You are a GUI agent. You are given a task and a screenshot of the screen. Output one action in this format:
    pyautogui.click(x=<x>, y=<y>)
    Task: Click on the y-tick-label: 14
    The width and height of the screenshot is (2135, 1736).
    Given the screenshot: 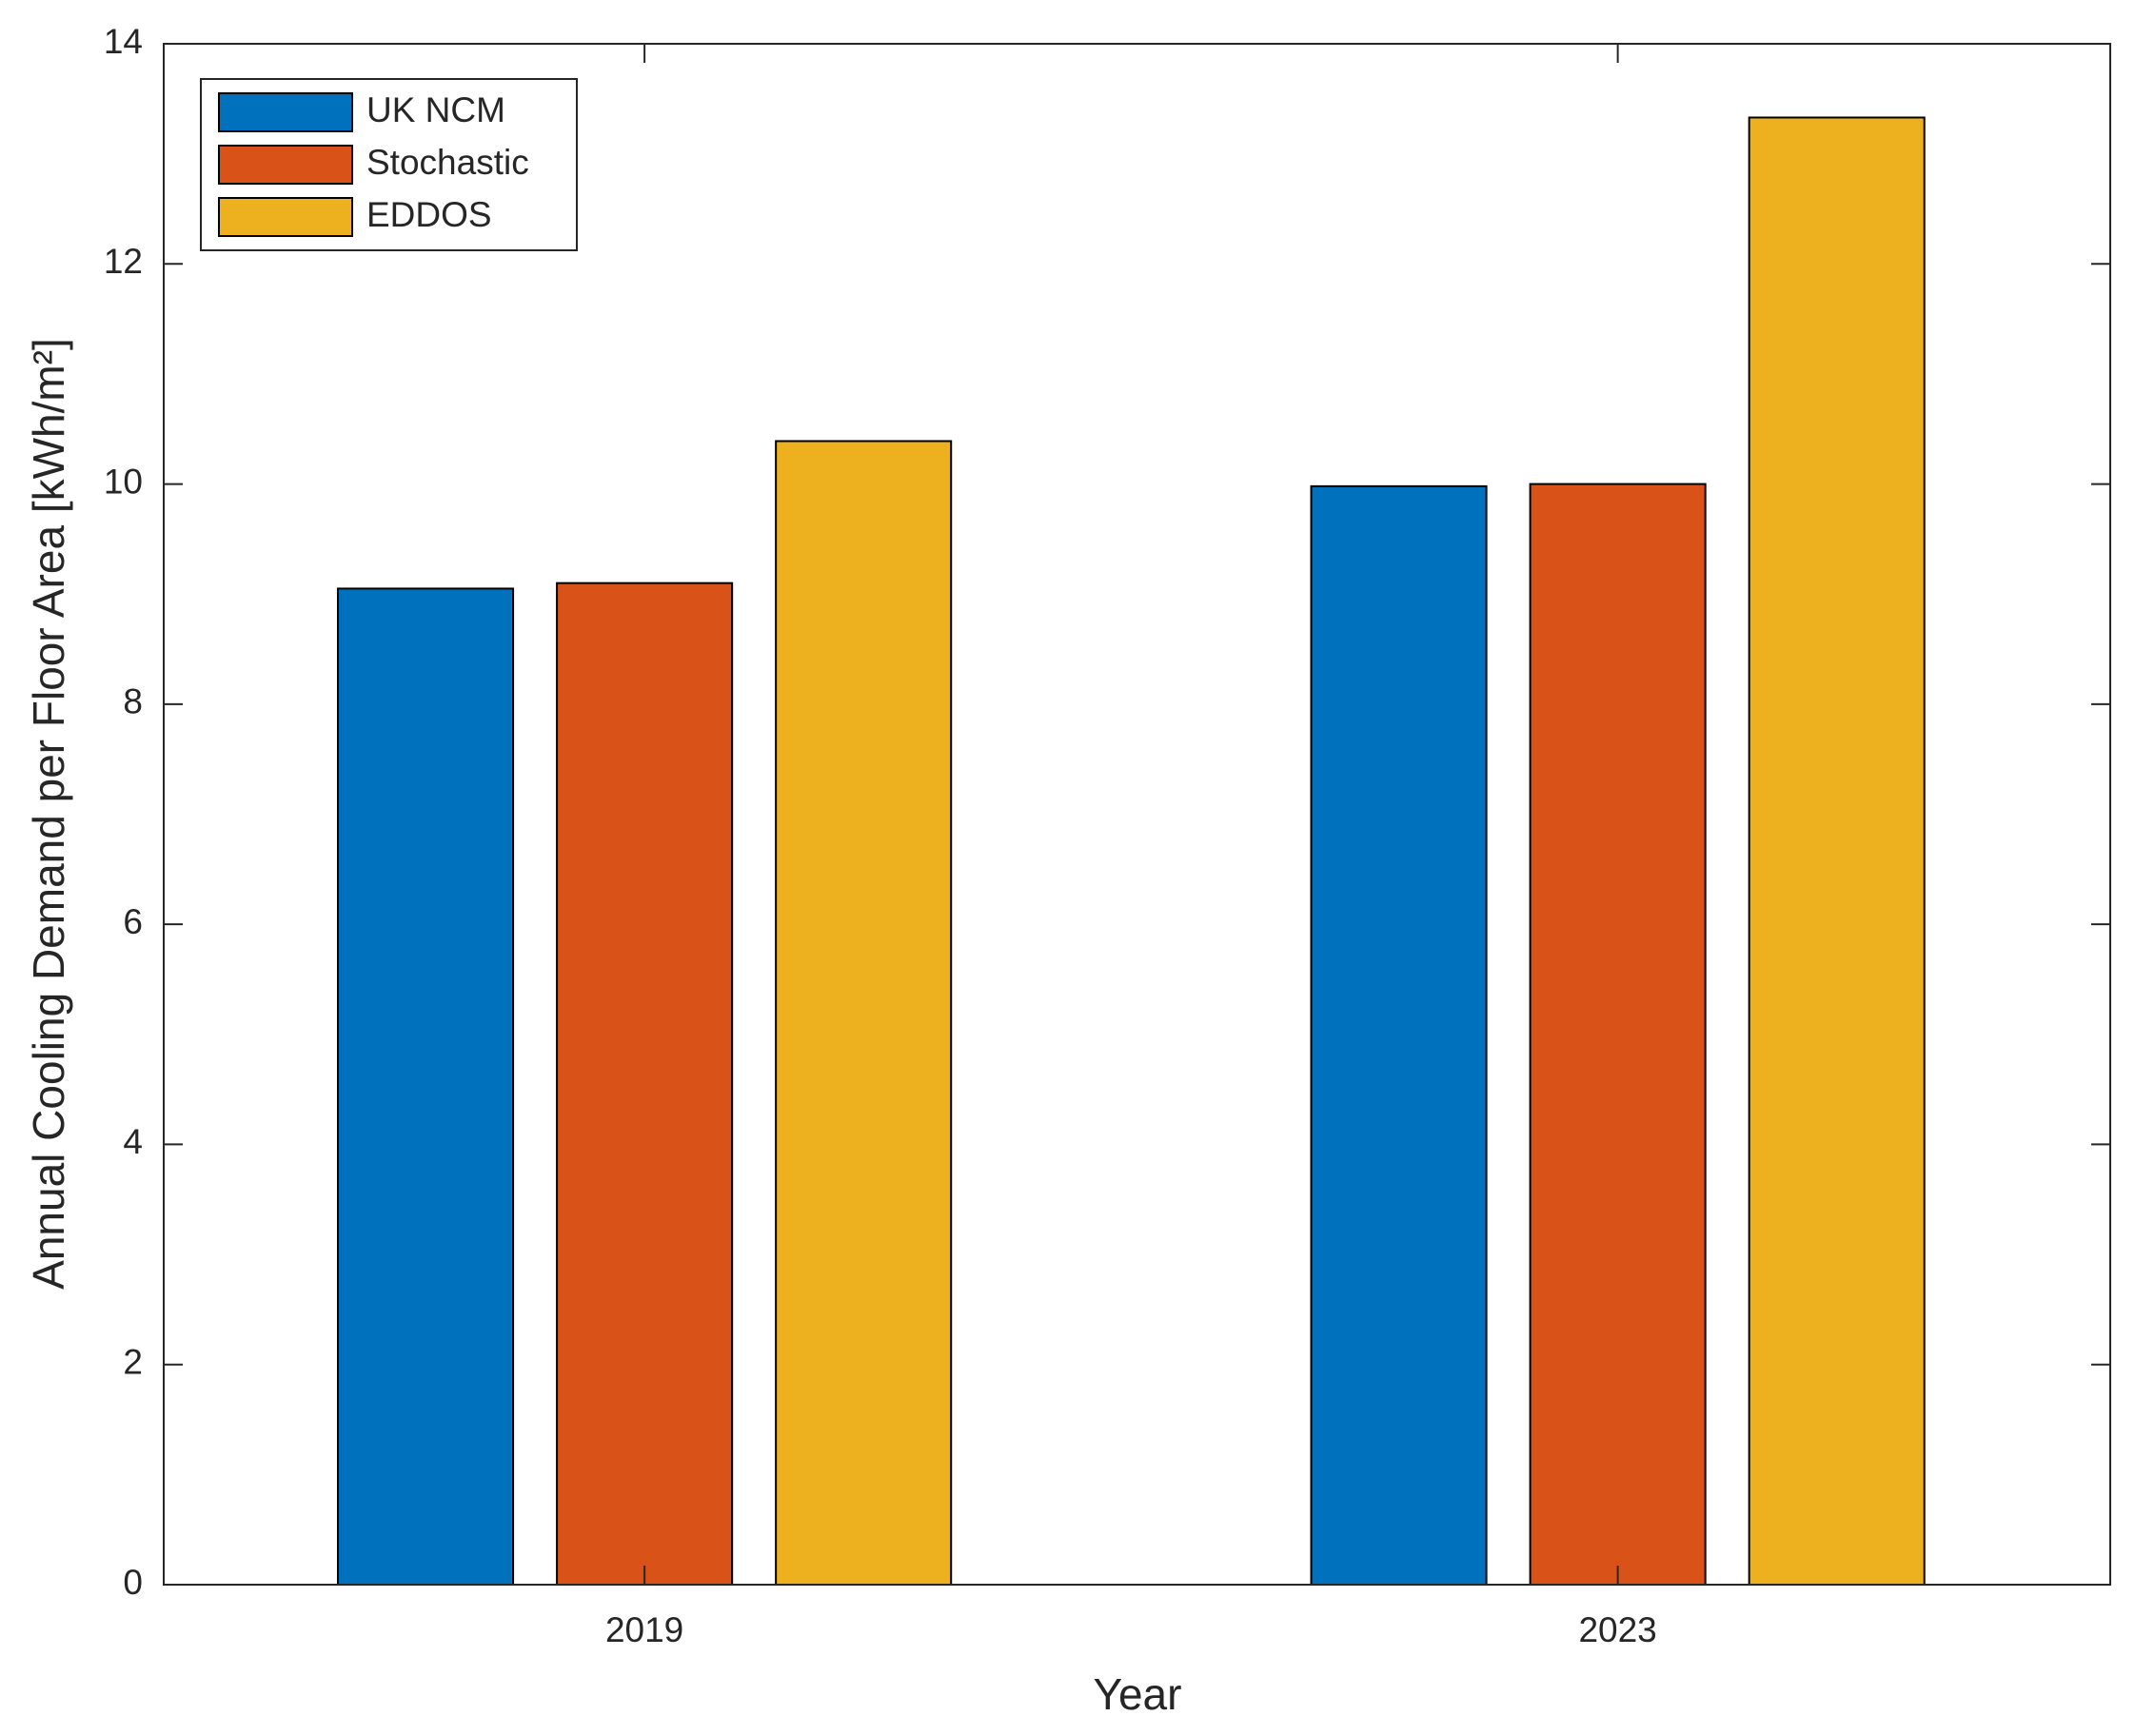 What is the action you would take?
    pyautogui.click(x=123, y=41)
    